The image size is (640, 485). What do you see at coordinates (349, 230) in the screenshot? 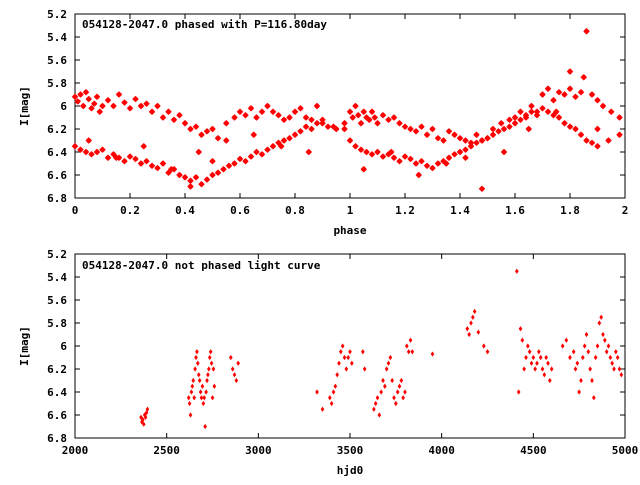
I see `x-axis-label: phase` at bounding box center [349, 230].